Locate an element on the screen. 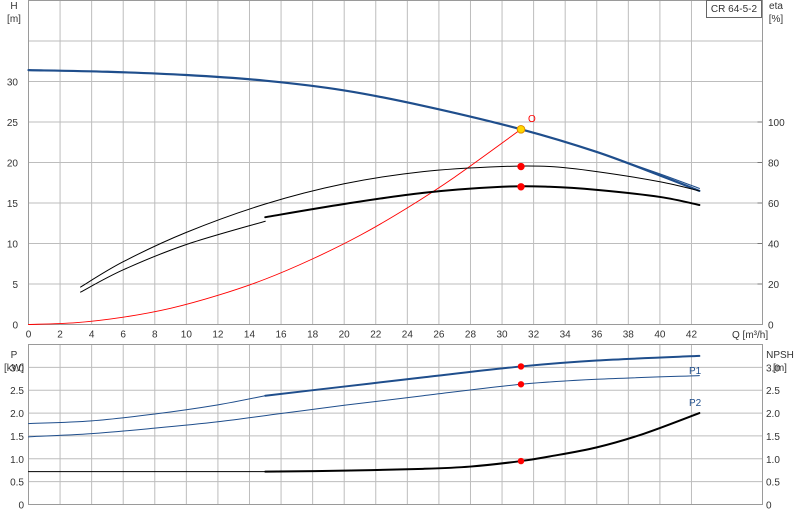 Image resolution: width=800 pixels, height=525 pixels. npsh-tick-label: 0.5 is located at coordinates (773, 483).